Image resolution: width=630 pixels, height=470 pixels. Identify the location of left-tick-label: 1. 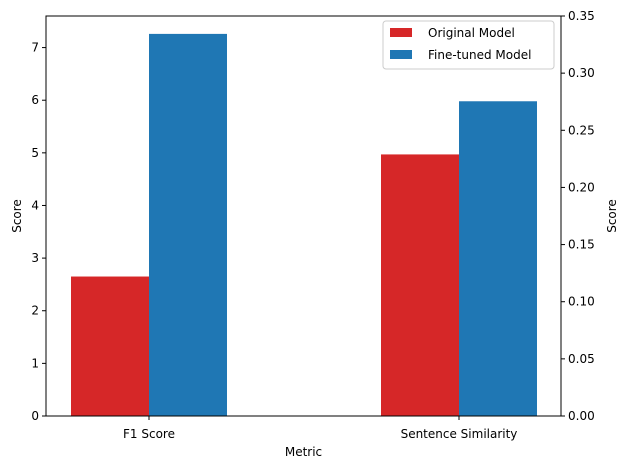
(35, 363).